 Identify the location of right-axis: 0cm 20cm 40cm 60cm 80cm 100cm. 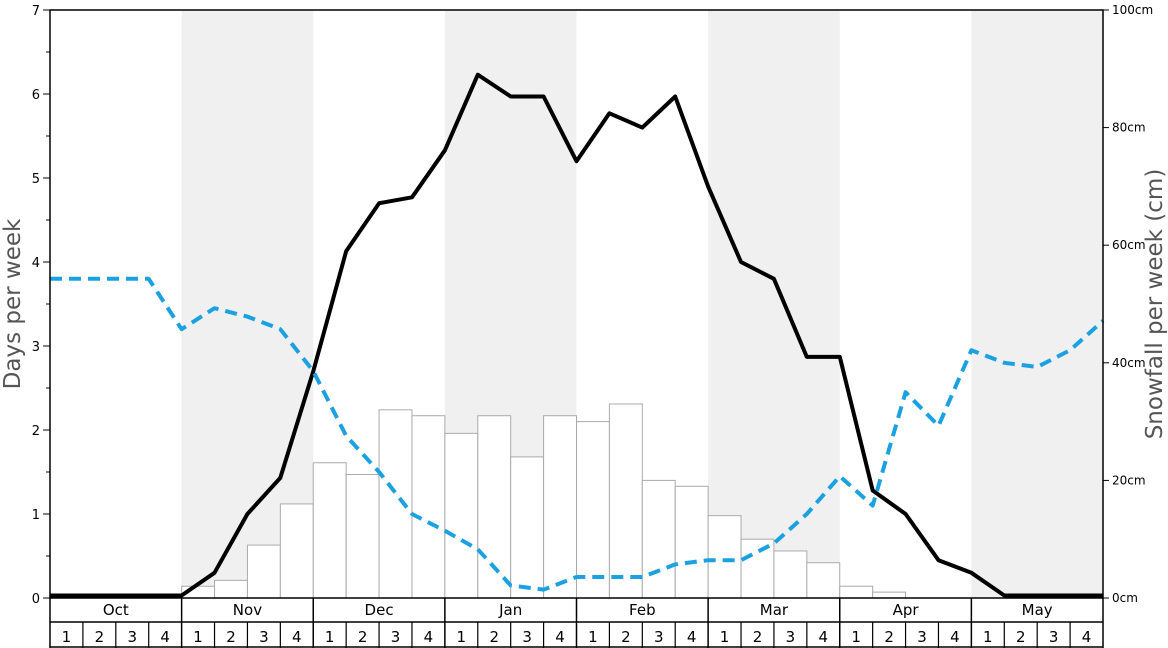
(1128, 304).